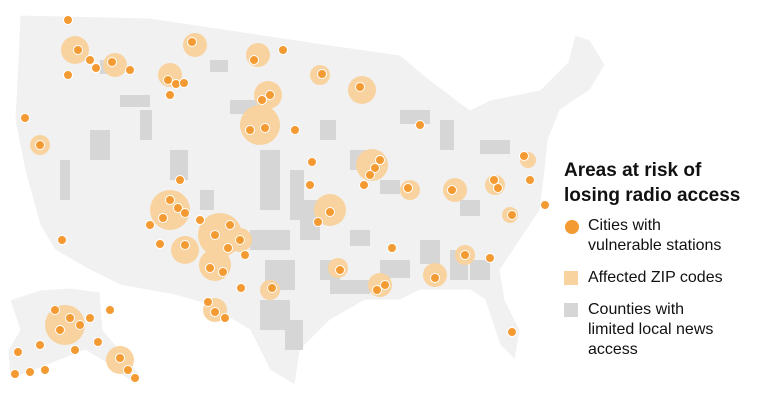 This screenshot has width=768, height=402. What do you see at coordinates (641, 330) in the screenshot?
I see `legend-item: Counties with limited local news access` at bounding box center [641, 330].